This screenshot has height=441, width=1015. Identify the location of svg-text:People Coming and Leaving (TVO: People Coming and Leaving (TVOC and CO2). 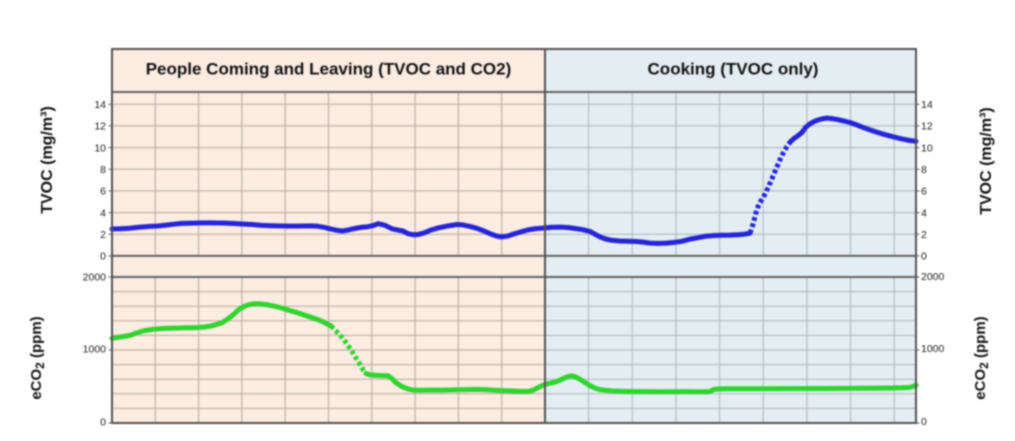
(329, 69).